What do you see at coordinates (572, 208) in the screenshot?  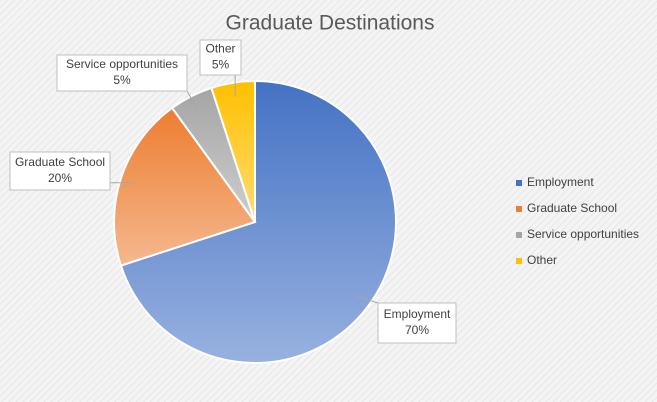 I see `legend-label: Graduate School` at bounding box center [572, 208].